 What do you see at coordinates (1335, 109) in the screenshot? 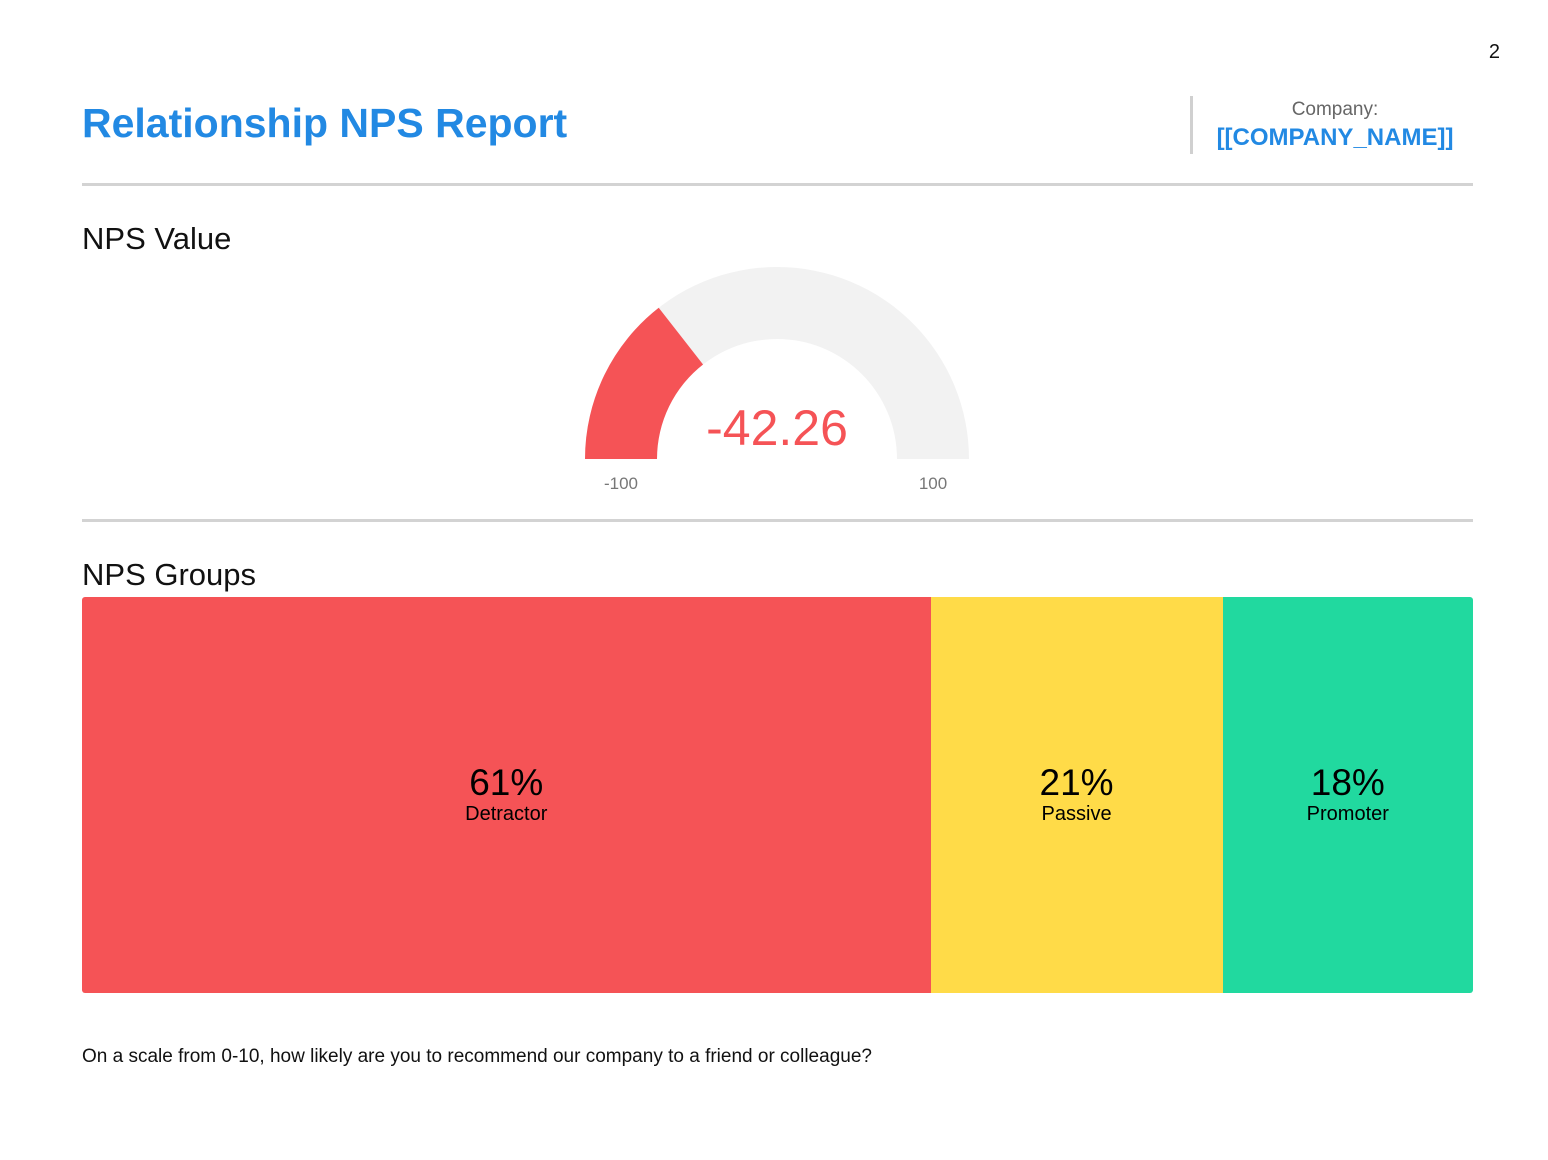
I see `company-label: Company:` at bounding box center [1335, 109].